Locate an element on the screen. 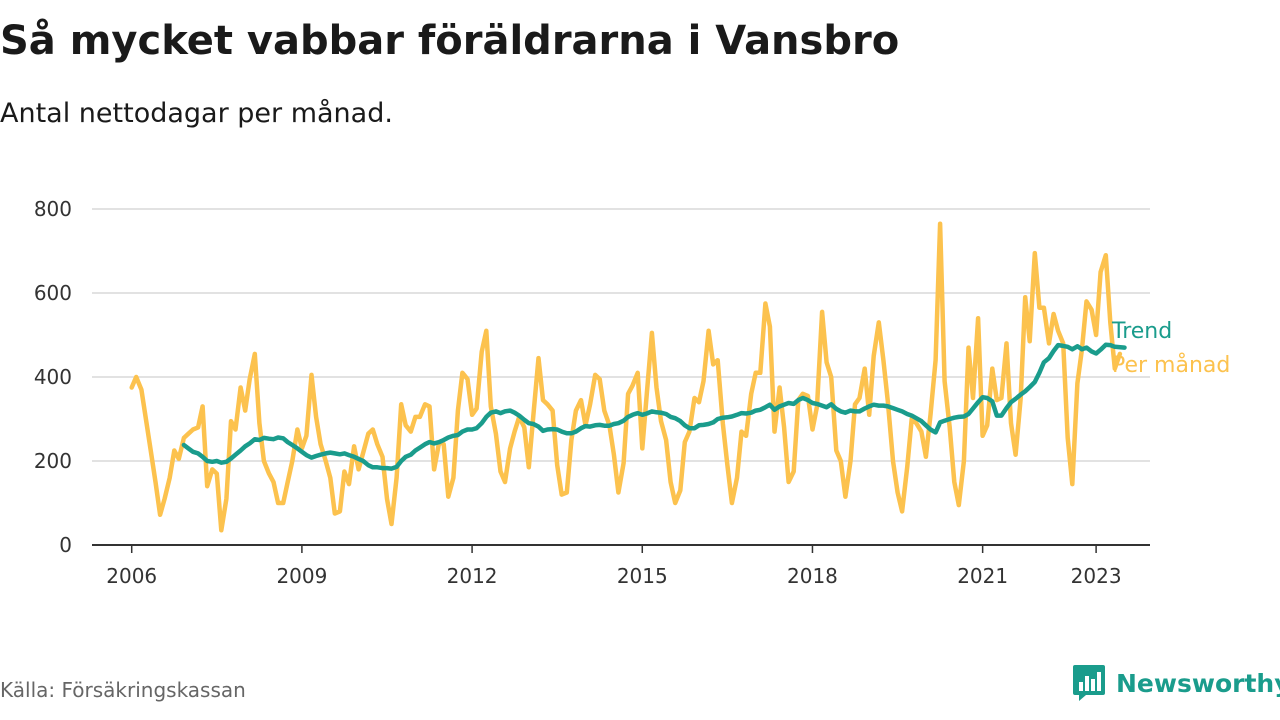 The image size is (1280, 720). x-tick-label: 2012 is located at coordinates (472, 576).